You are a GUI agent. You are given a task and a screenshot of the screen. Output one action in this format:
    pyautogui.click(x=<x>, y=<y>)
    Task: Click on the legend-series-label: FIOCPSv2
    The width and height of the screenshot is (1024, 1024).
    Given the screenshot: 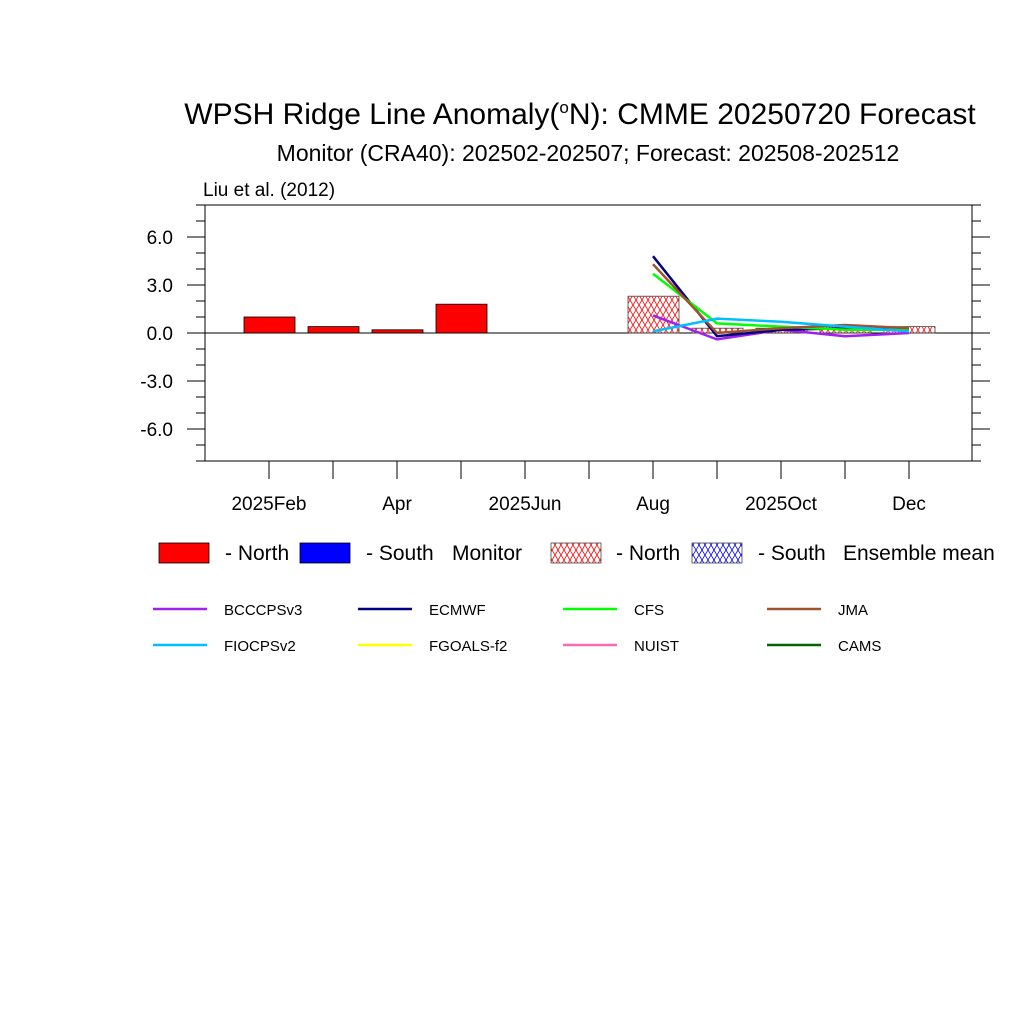 What is the action you would take?
    pyautogui.click(x=260, y=646)
    